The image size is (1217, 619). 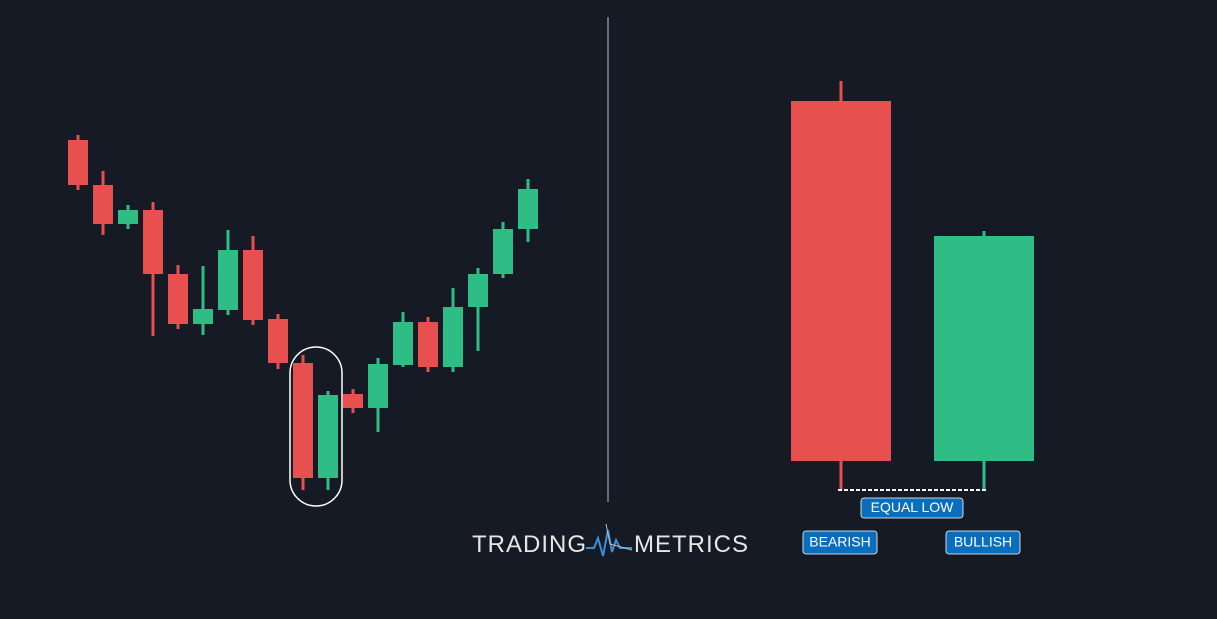 I want to click on bearish-label: BEARISH, so click(x=839, y=542).